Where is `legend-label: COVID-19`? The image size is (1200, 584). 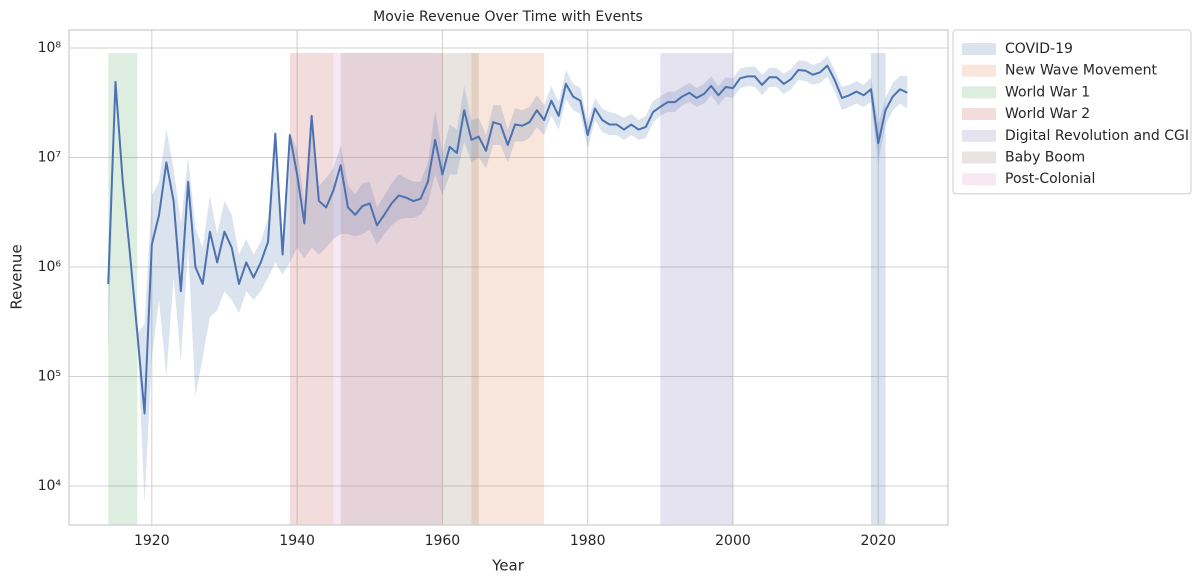 legend-label: COVID-19 is located at coordinates (1039, 49).